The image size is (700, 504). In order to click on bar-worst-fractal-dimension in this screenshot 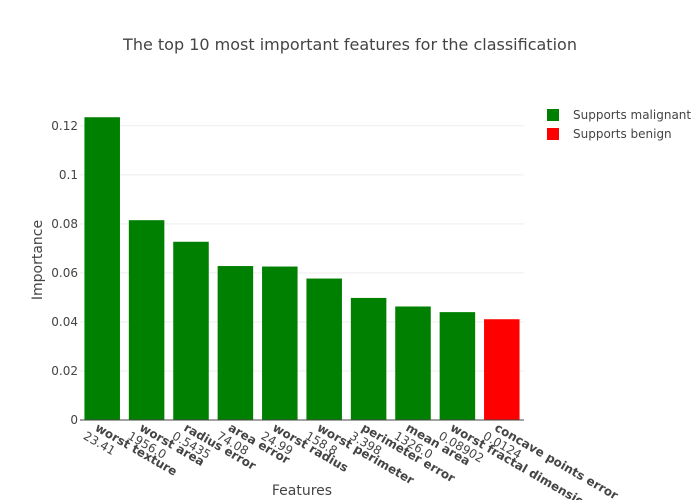, I will do `click(457, 366)`.